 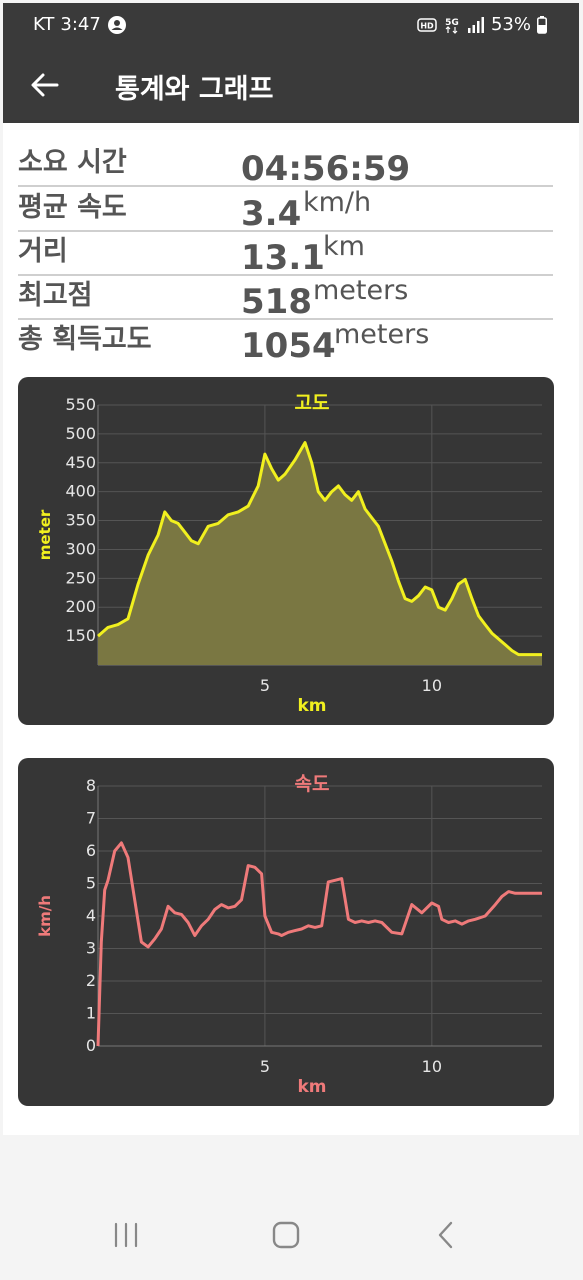 What do you see at coordinates (80, 635) in the screenshot?
I see `y-tick-label: 150` at bounding box center [80, 635].